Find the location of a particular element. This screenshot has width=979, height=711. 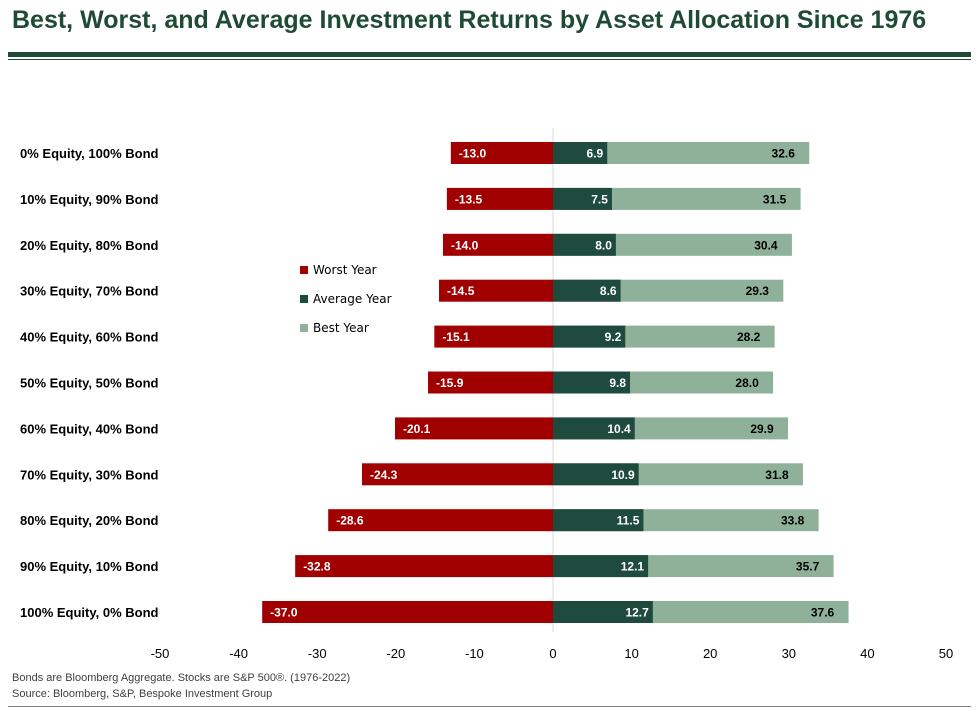

data-label-average-year: 12.1 is located at coordinates (633, 567).